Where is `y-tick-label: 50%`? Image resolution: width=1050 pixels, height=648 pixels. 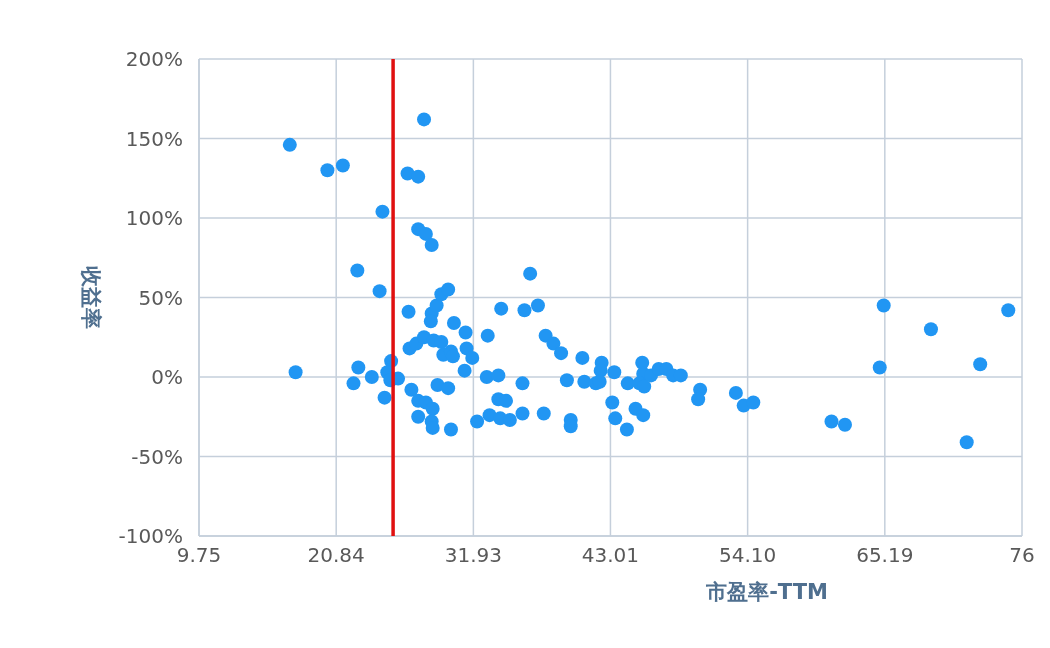
y-tick-label: 50% is located at coordinates (160, 297).